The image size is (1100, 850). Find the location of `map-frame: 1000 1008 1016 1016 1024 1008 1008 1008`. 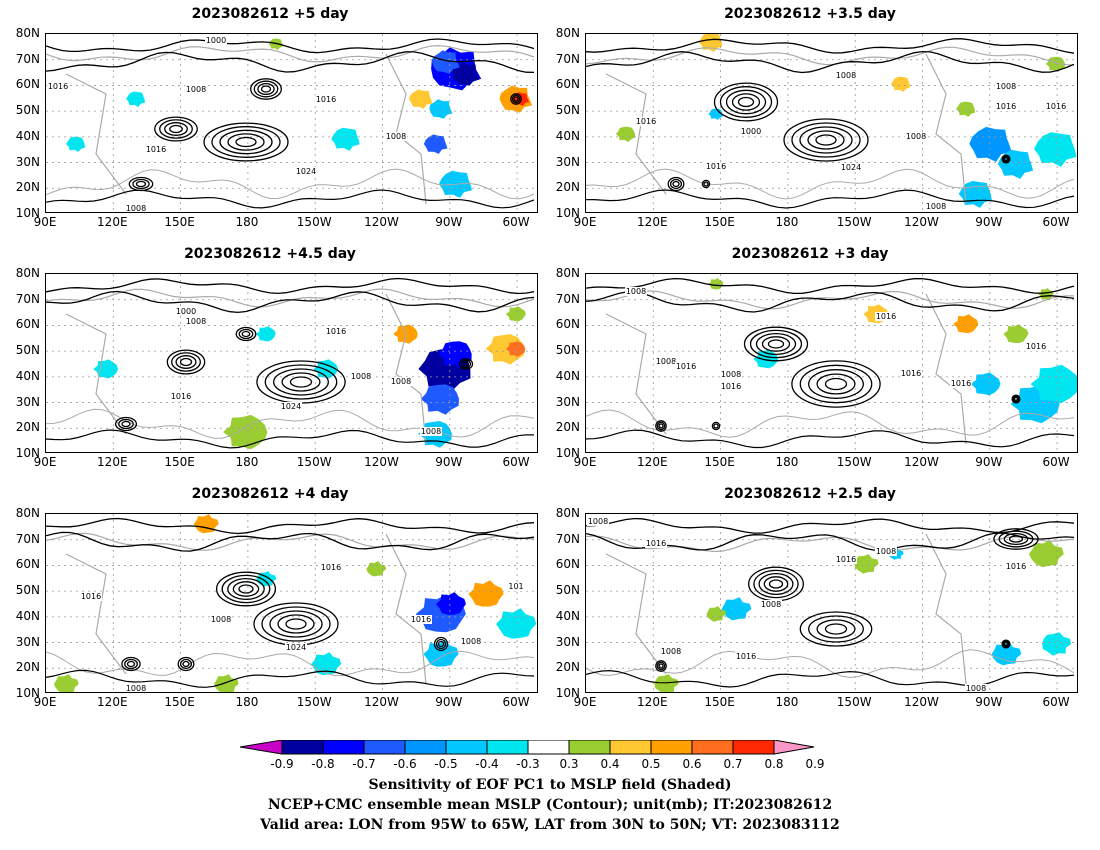

map-frame: 1000 1008 1016 1016 1024 1008 1008 1008 is located at coordinates (291, 363).